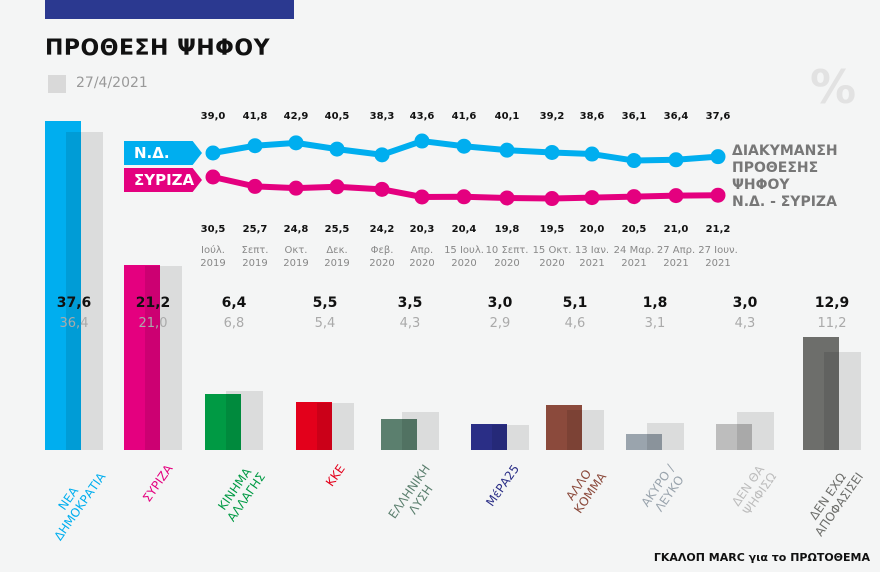 Image resolution: width=880 pixels, height=572 pixels. Describe the element at coordinates (382, 116) in the screenshot. I see `data-label: 38,3` at that location.